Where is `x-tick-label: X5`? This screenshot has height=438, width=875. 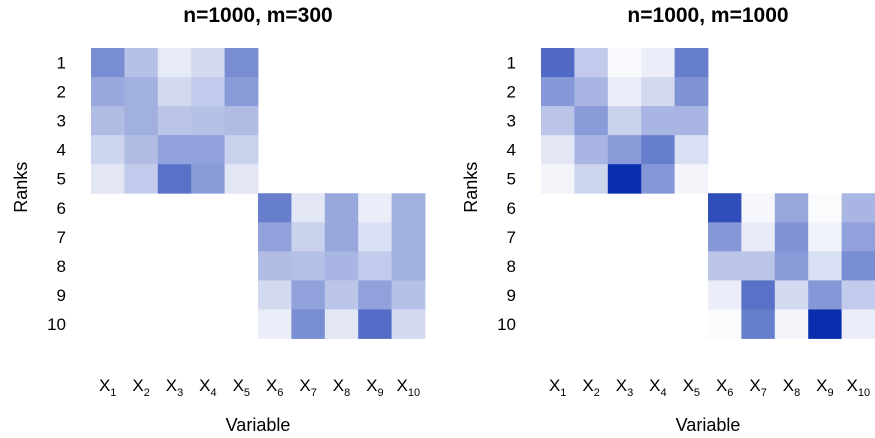
x-tick-label: X5 is located at coordinates (241, 387).